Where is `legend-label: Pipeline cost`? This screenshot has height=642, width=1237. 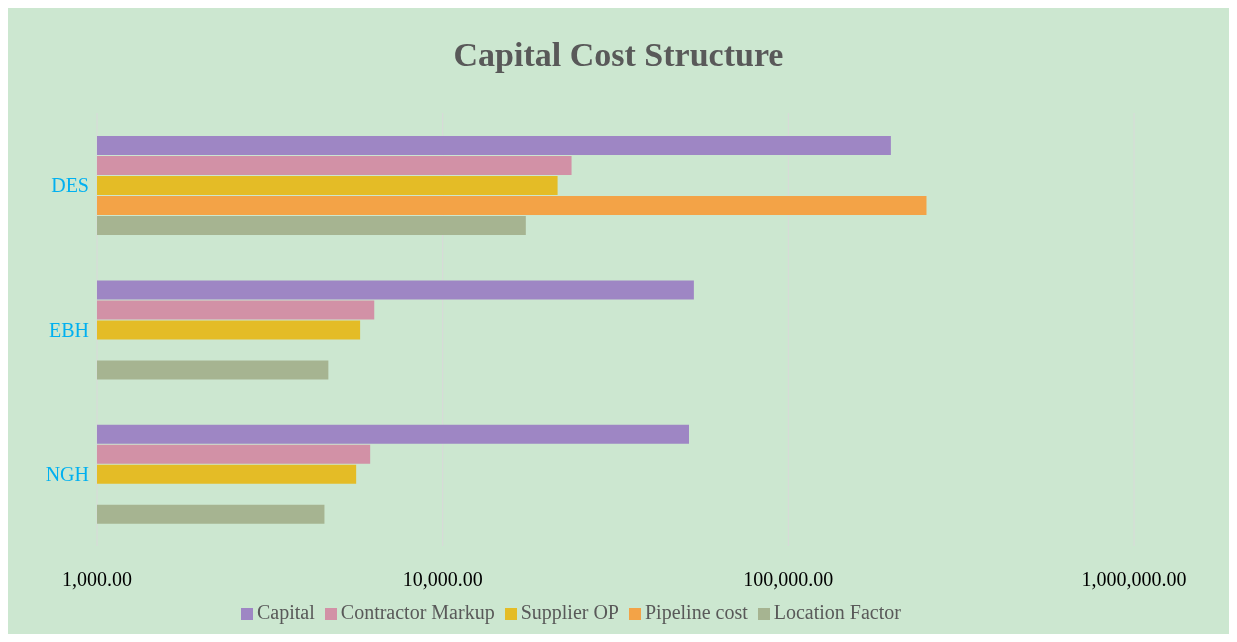 legend-label: Pipeline cost is located at coordinates (696, 612).